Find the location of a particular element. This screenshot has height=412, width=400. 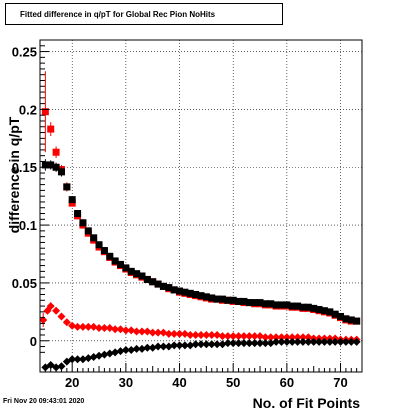

x-tick-label: 70 is located at coordinates (340, 382).